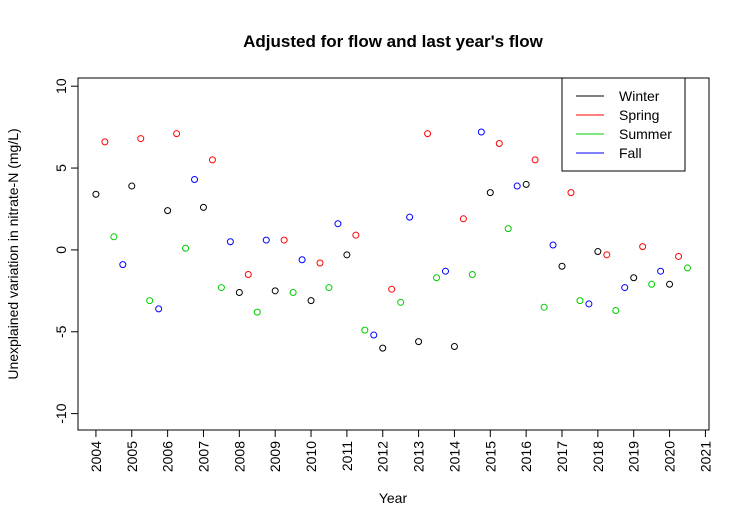 The width and height of the screenshot is (749, 528). What do you see at coordinates (562, 456) in the screenshot?
I see `x-tick-label: 2017` at bounding box center [562, 456].